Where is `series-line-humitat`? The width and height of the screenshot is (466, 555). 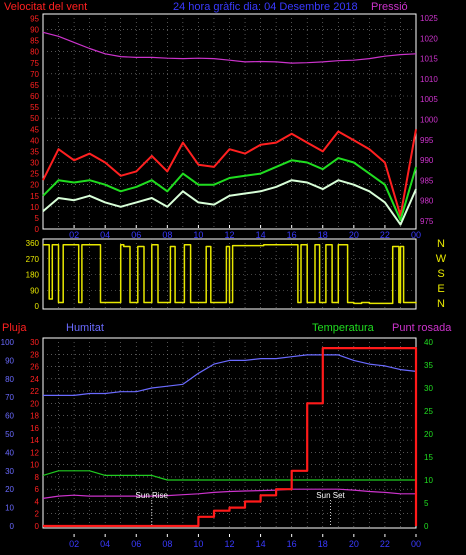 series-line-humitat is located at coordinates (230, 375).